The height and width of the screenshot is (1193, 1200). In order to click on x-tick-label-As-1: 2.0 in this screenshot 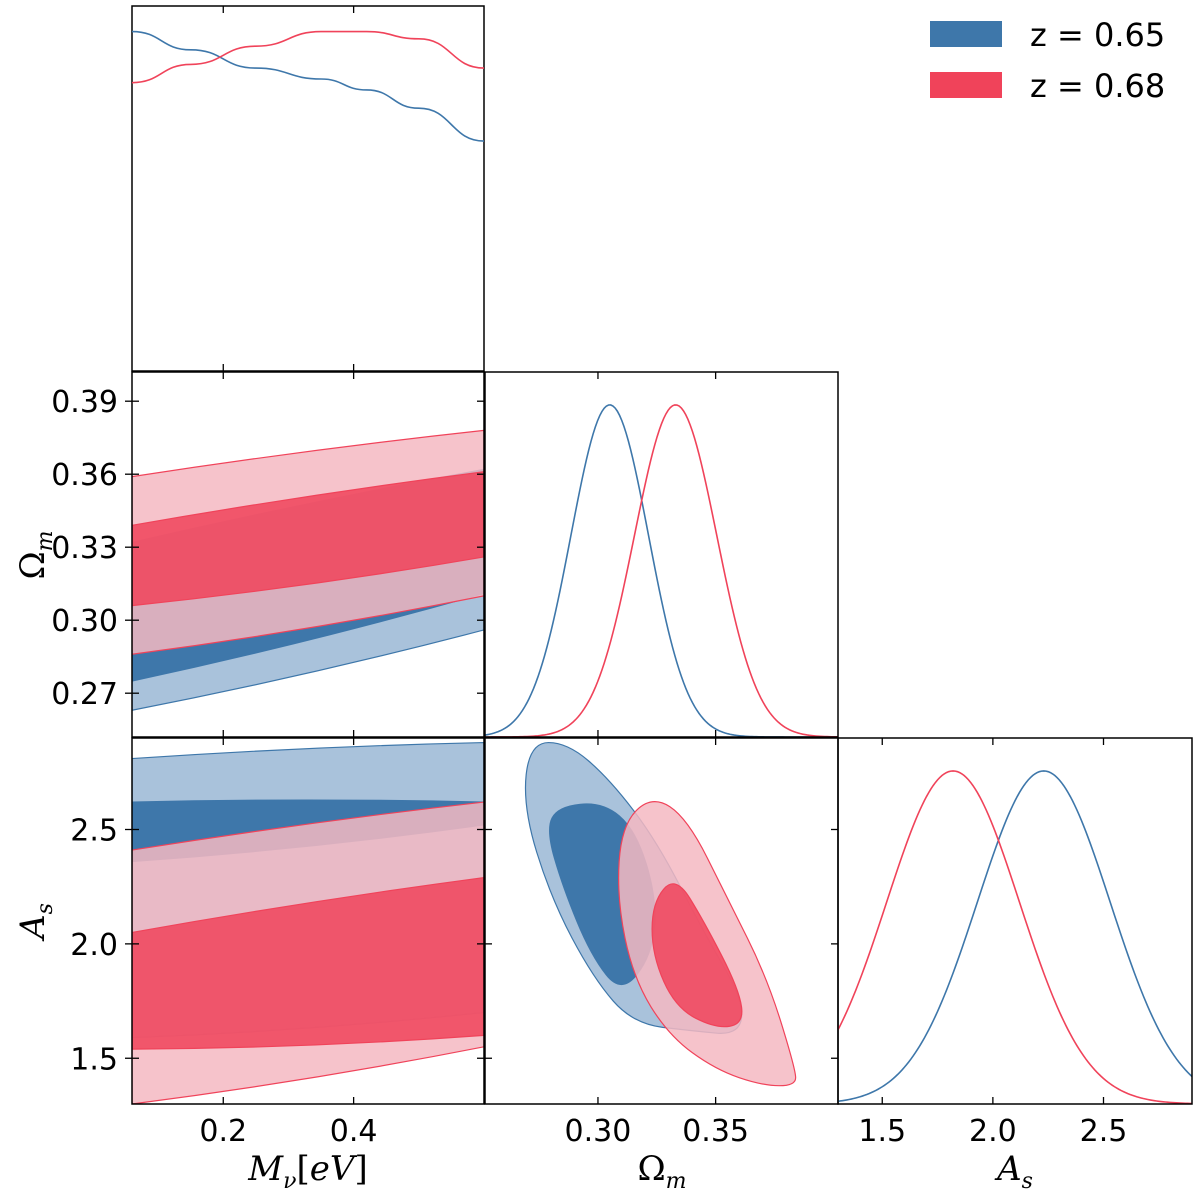, I will do `click(993, 1131)`.